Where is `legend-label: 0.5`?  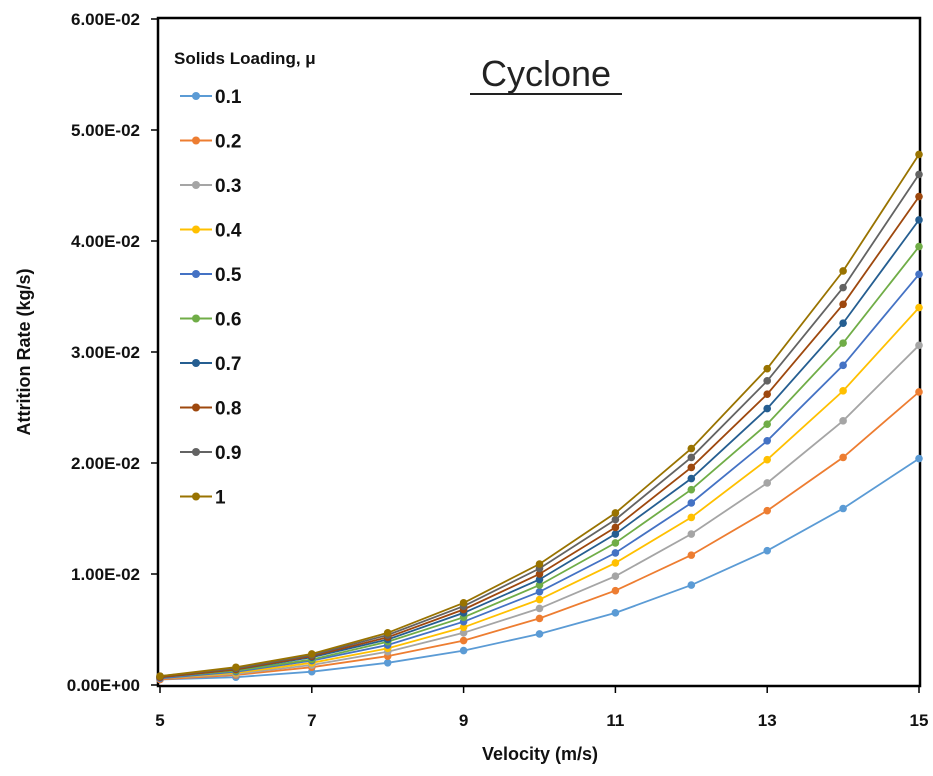 legend-label: 0.5 is located at coordinates (228, 275).